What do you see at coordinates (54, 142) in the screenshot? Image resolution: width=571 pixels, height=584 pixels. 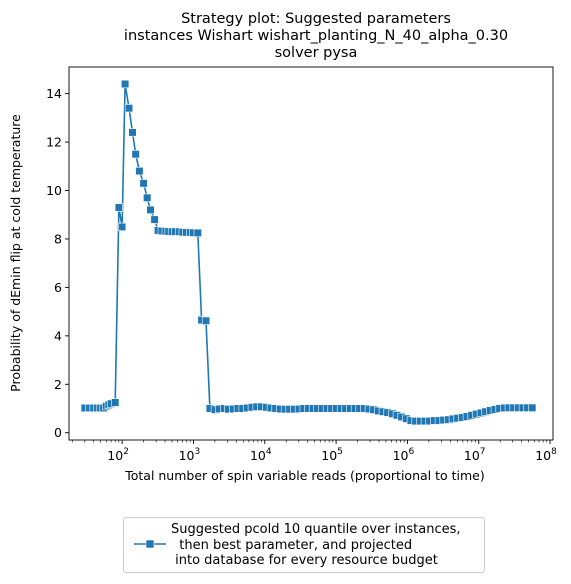 I see `y-tick-label: 12` at bounding box center [54, 142].